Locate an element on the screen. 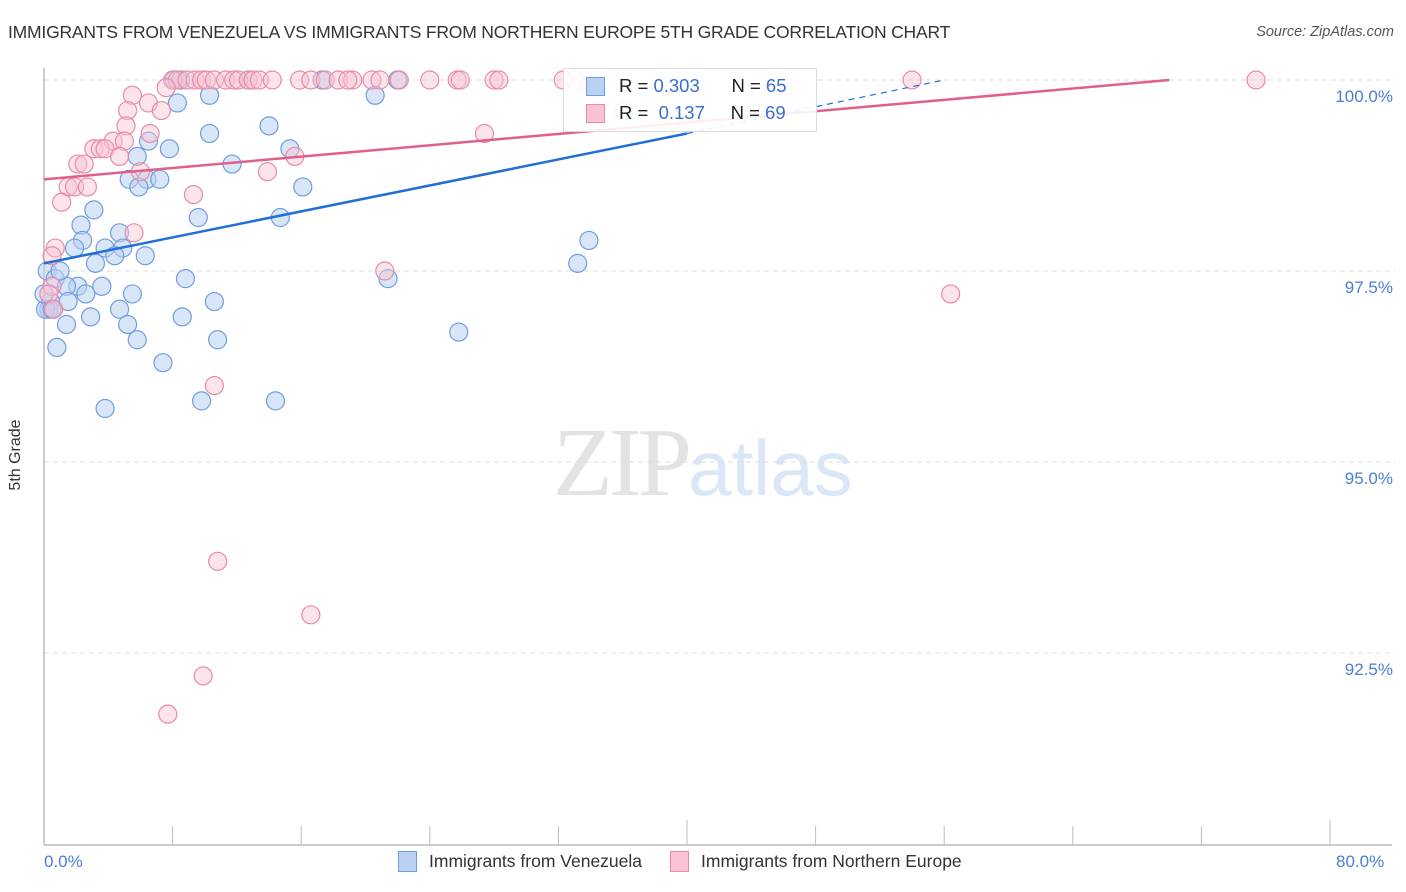  legend-row-northern-europe: R = 0.137 N = 69 is located at coordinates (686, 113).